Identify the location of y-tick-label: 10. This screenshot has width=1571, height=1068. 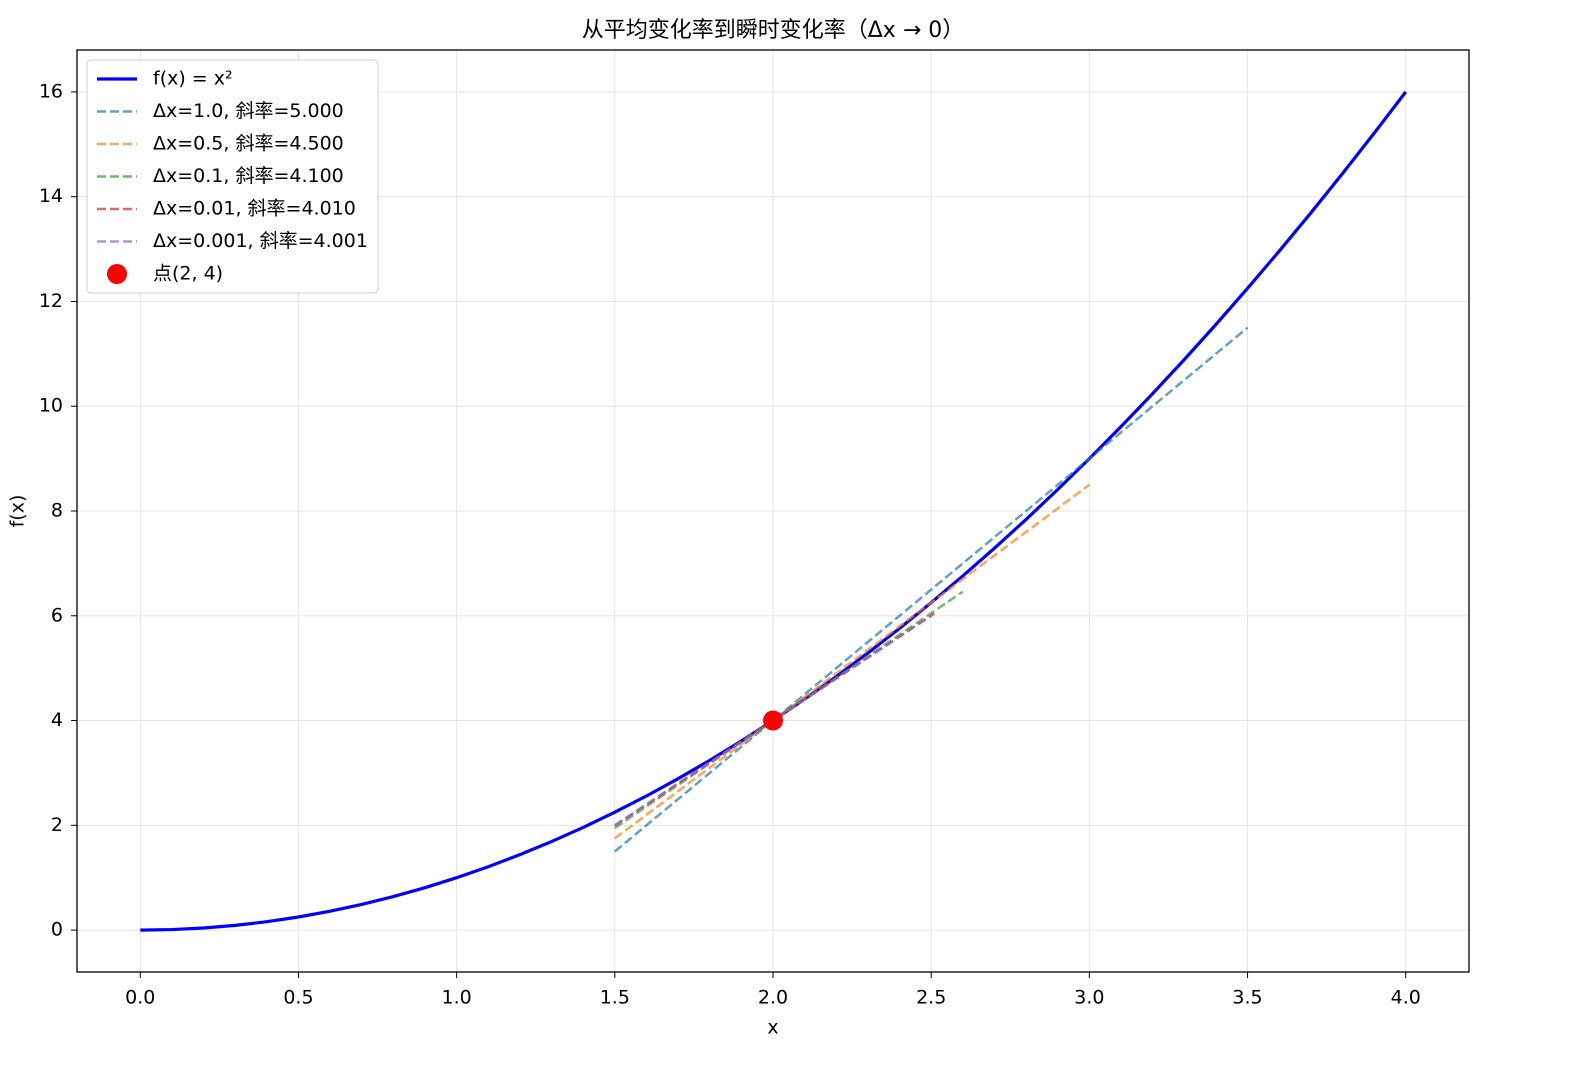
(51, 406).